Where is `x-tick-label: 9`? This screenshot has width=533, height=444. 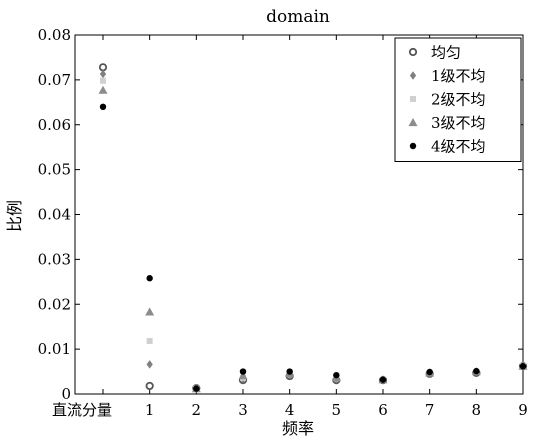 x-tick-label: 9 is located at coordinates (523, 410).